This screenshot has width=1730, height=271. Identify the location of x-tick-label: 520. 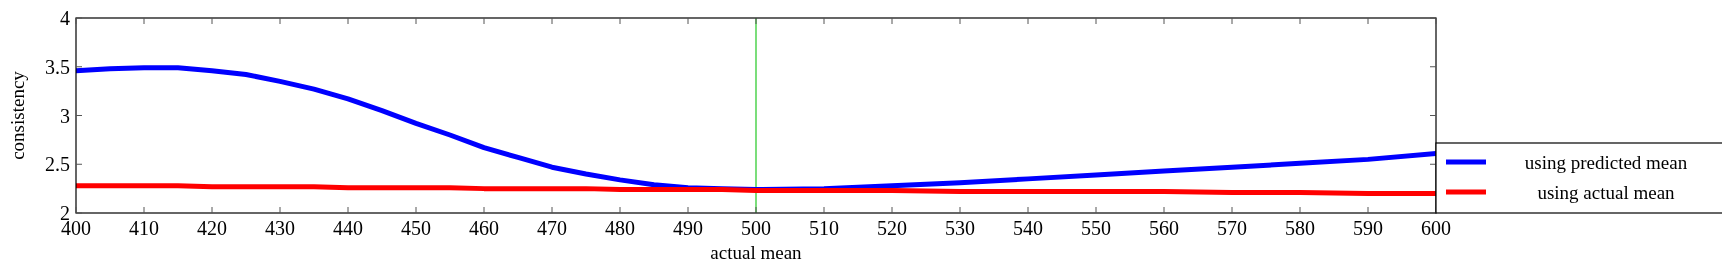
(892, 228).